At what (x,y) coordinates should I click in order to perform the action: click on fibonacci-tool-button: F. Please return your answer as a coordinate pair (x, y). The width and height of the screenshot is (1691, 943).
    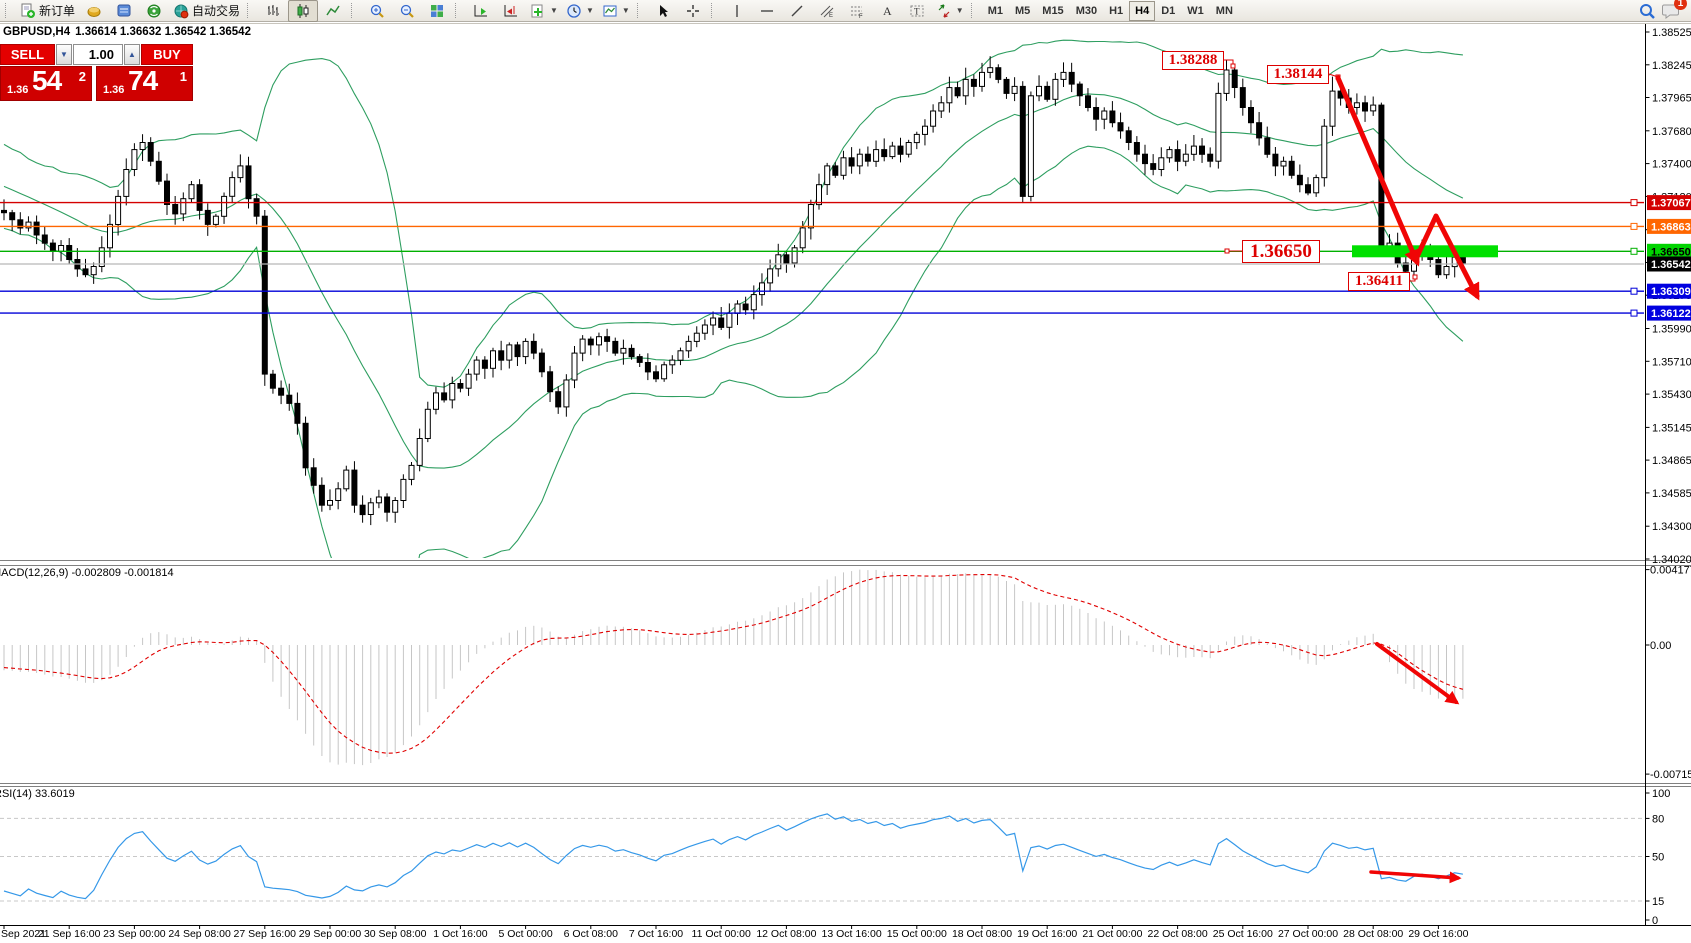
    Looking at the image, I should click on (857, 11).